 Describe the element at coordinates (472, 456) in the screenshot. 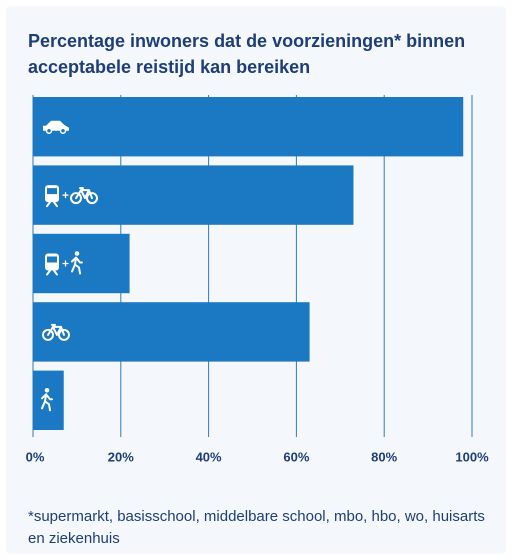

I see `x-tick-label: 100%` at that location.